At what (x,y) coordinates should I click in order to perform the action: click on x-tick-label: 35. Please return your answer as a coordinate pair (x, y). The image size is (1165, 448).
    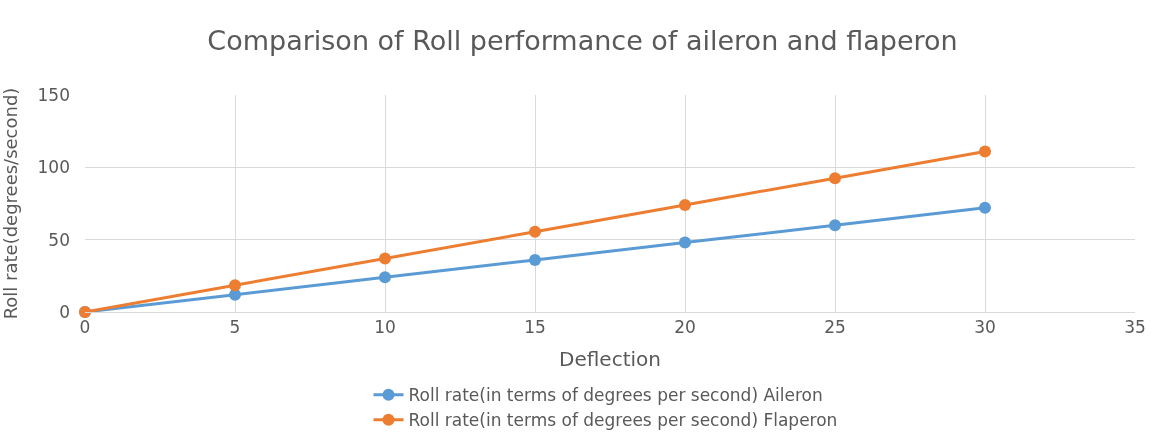
    Looking at the image, I should click on (1135, 327).